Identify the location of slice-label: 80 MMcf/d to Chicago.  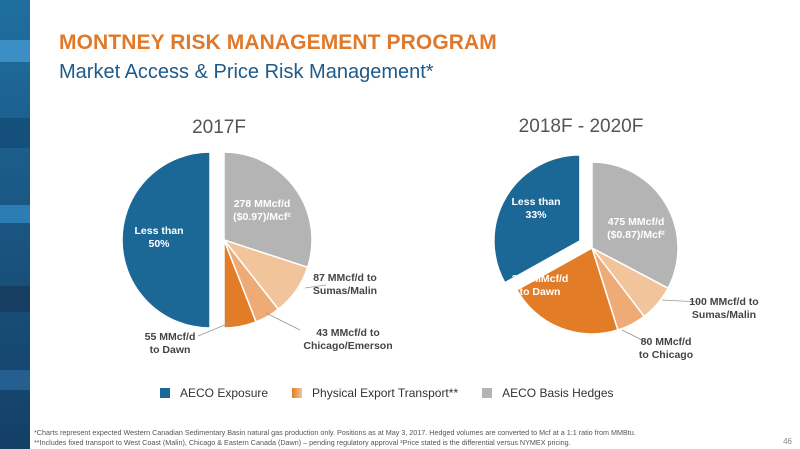
(666, 348).